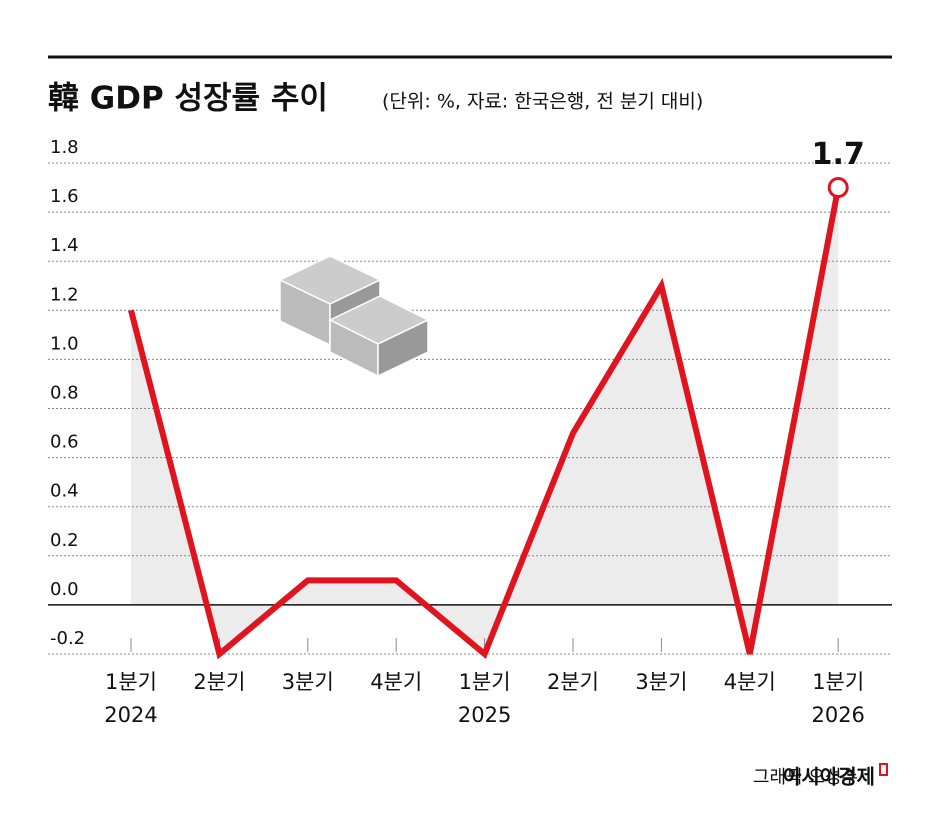 This screenshot has height=818, width=941. Describe the element at coordinates (67, 638) in the screenshot. I see `y-tick-label: -0.2` at that location.